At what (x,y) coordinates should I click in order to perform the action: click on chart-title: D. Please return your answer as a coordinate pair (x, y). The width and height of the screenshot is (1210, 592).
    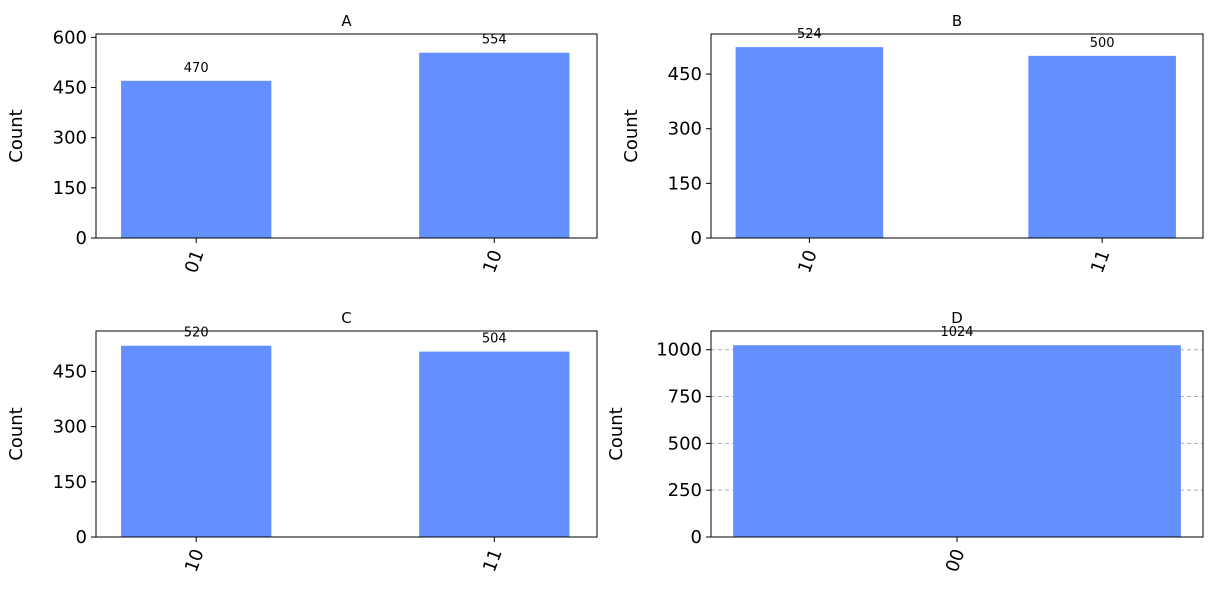
    Looking at the image, I should click on (957, 318).